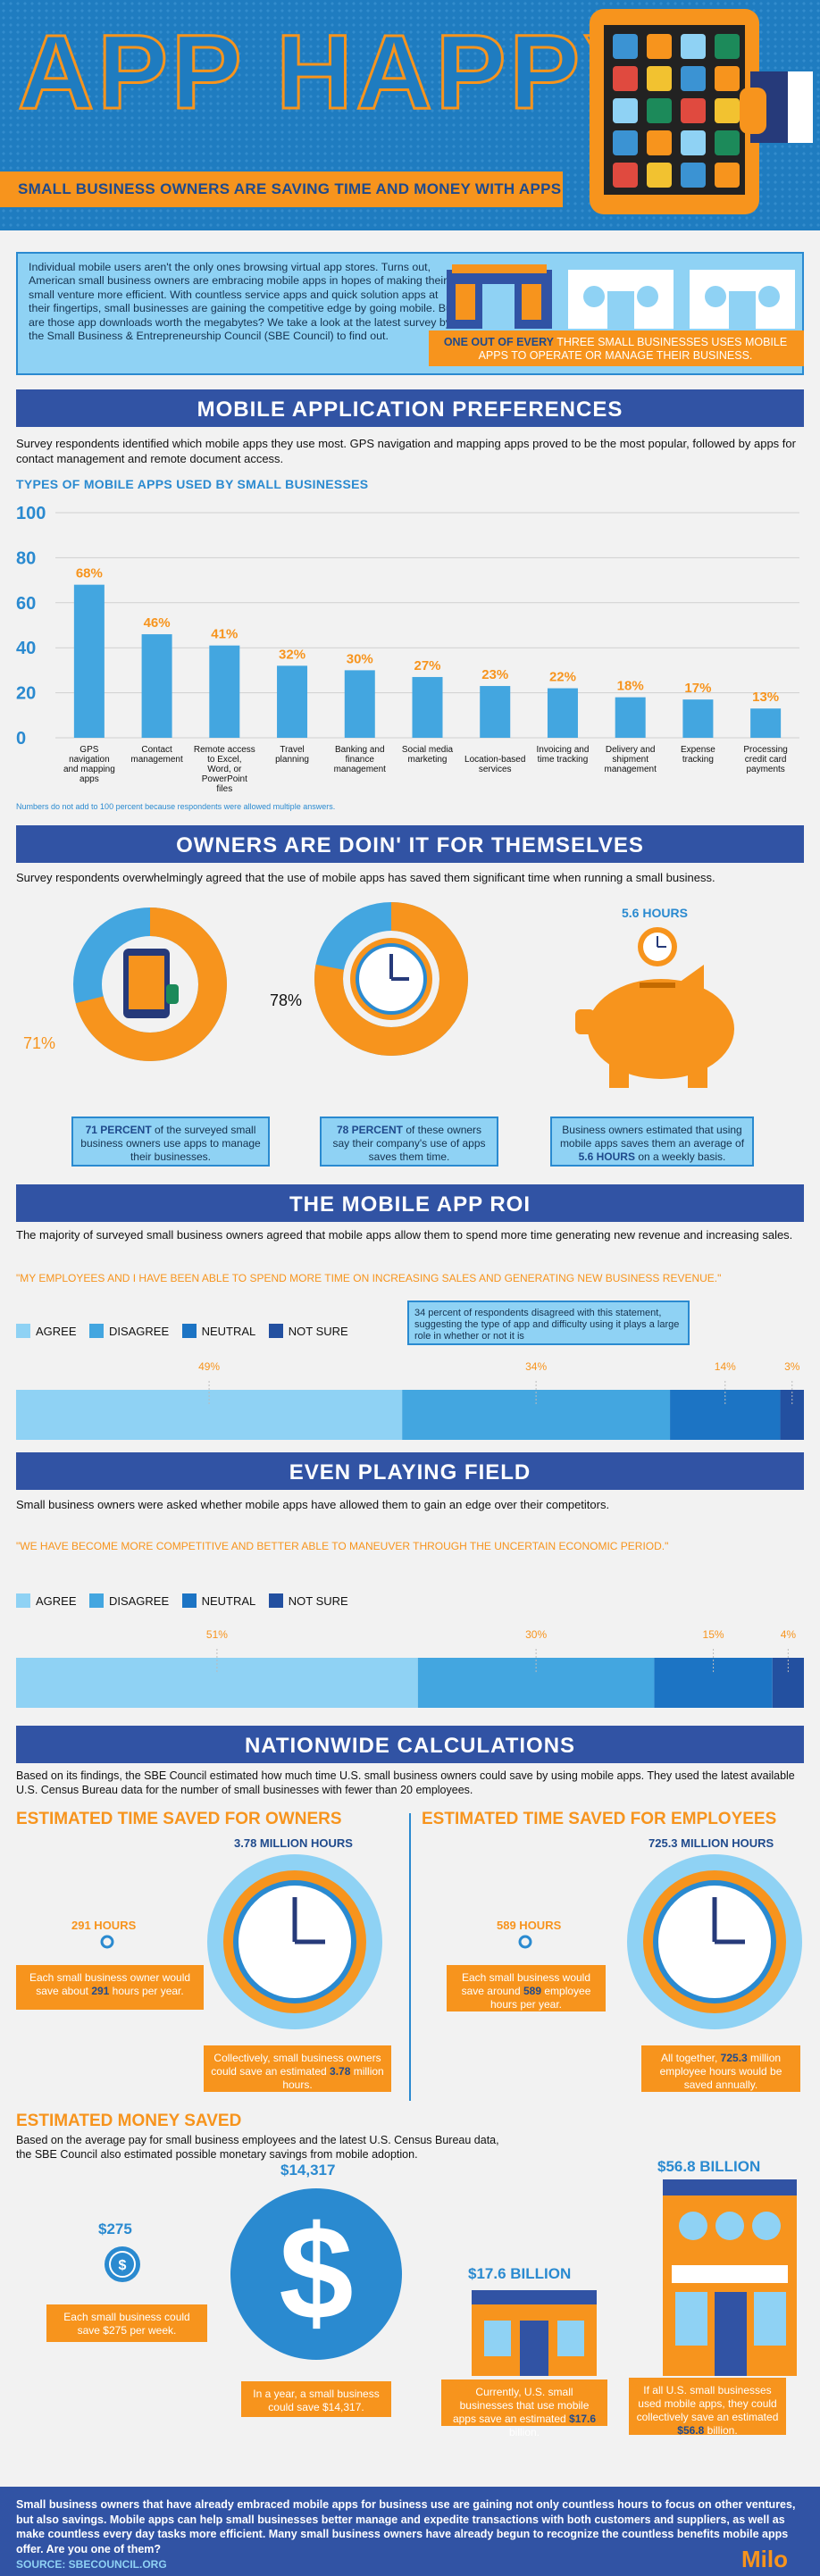 The height and width of the screenshot is (2576, 820). Describe the element at coordinates (26, 694) in the screenshot. I see `apps-y-tick: 20` at that location.